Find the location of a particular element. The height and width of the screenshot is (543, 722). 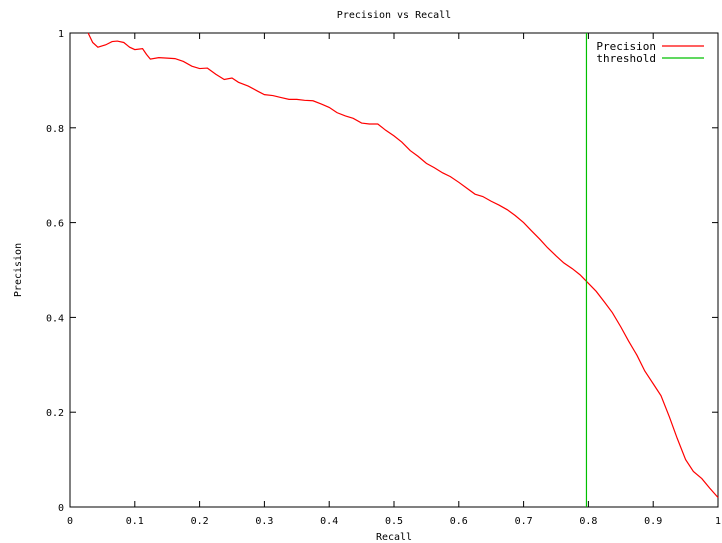

x-tick-label: 0.1 is located at coordinates (135, 521).